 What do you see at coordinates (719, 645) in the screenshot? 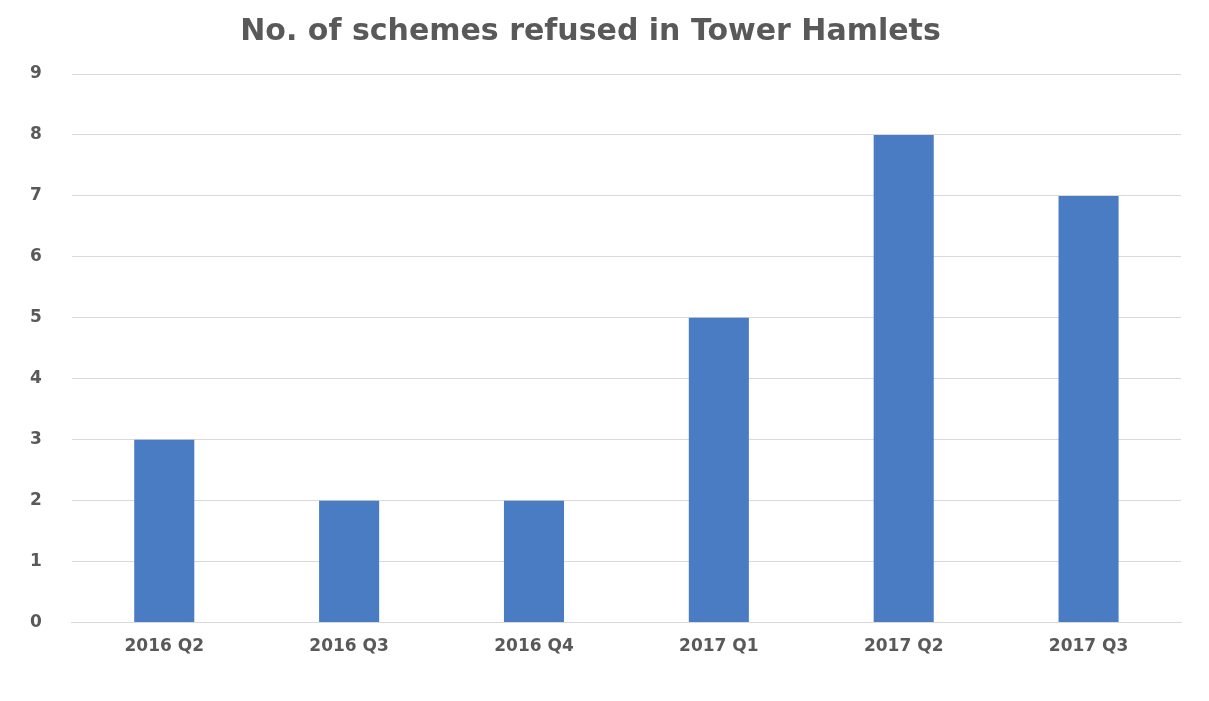
I see `x-tick-label: 2017 Q1` at bounding box center [719, 645].